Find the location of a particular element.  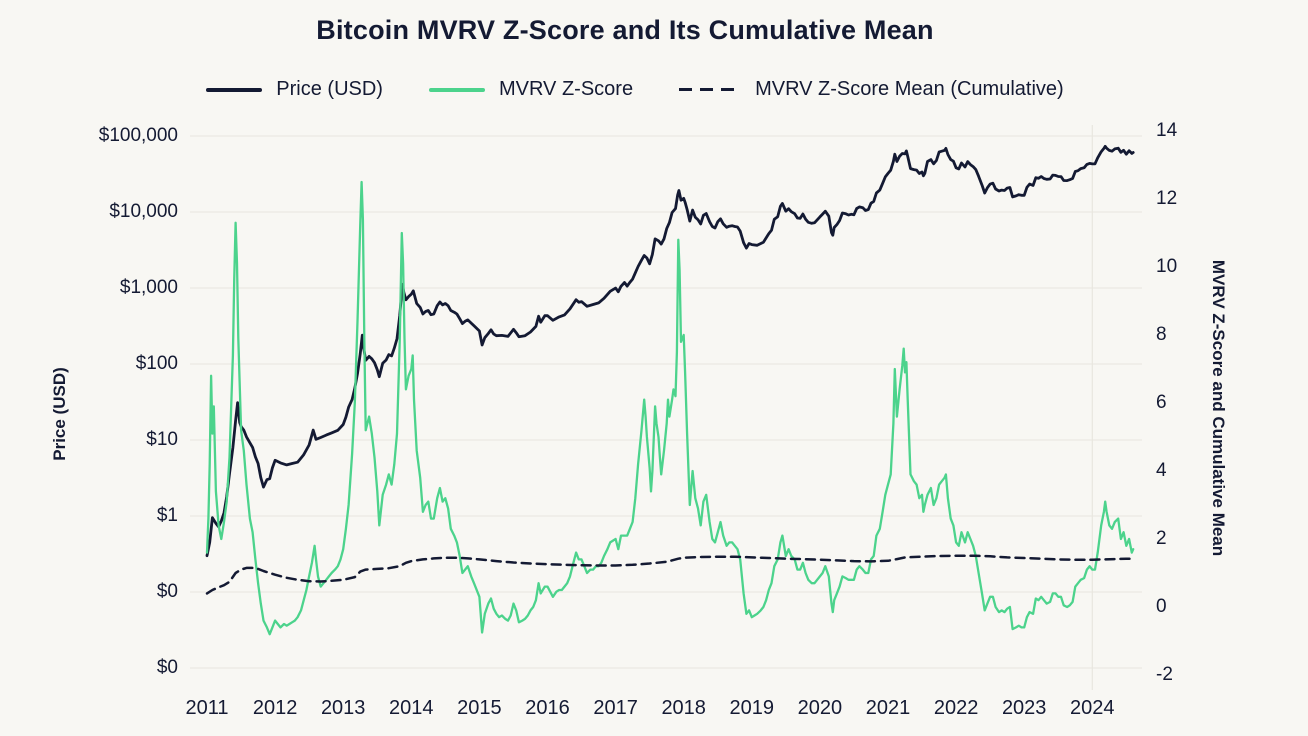

legend-label-mvrv-zscore: MVRV Z-Score is located at coordinates (566, 89).